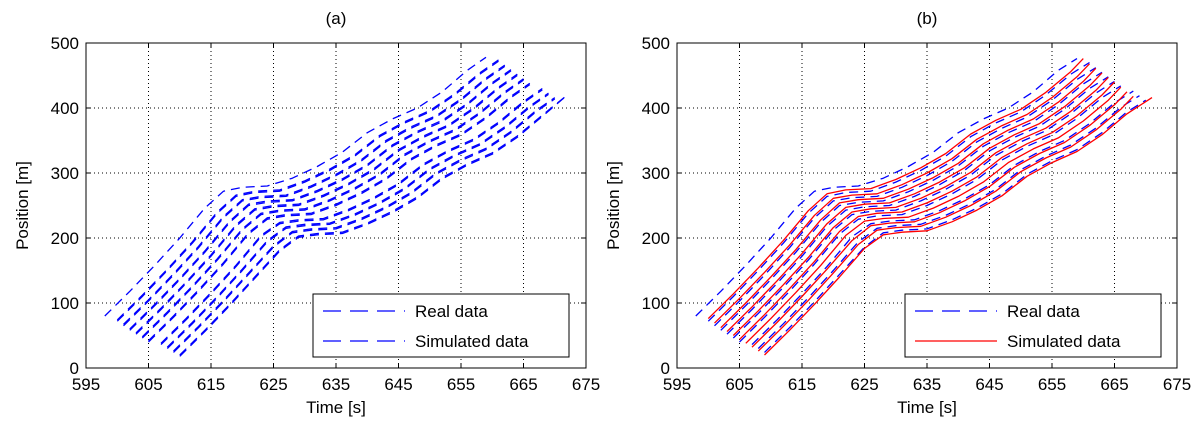 This screenshot has width=1195, height=431. What do you see at coordinates (927, 18) in the screenshot?
I see `chart-title: (b)` at bounding box center [927, 18].